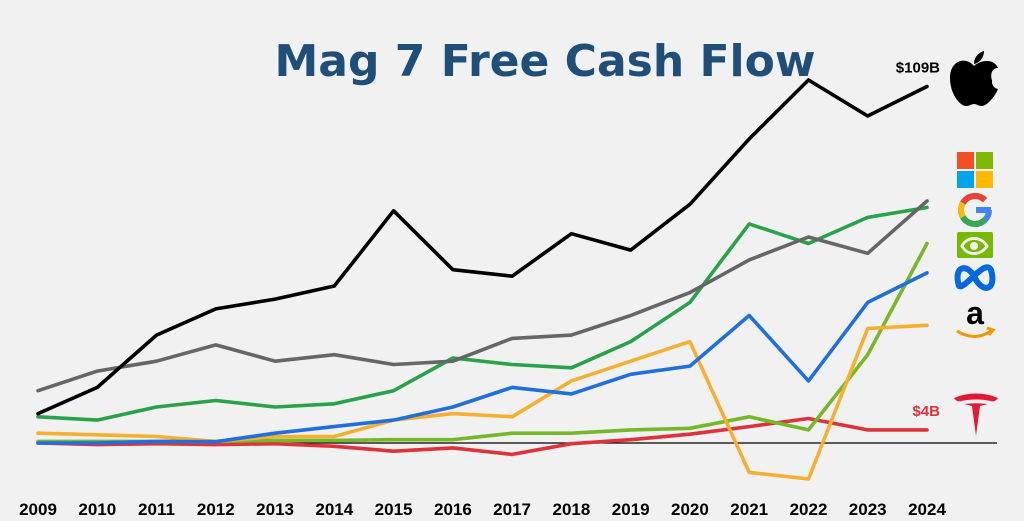 The image size is (1024, 521). Describe the element at coordinates (545, 61) in the screenshot. I see `chart-title: Mag 7 Free Cash Flow` at that location.